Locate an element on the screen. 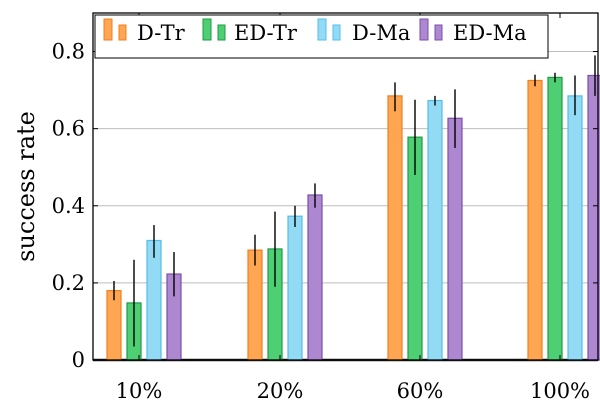 Image resolution: width=600 pixels, height=414 pixels. y-axis-label: success rate is located at coordinates (26, 186).